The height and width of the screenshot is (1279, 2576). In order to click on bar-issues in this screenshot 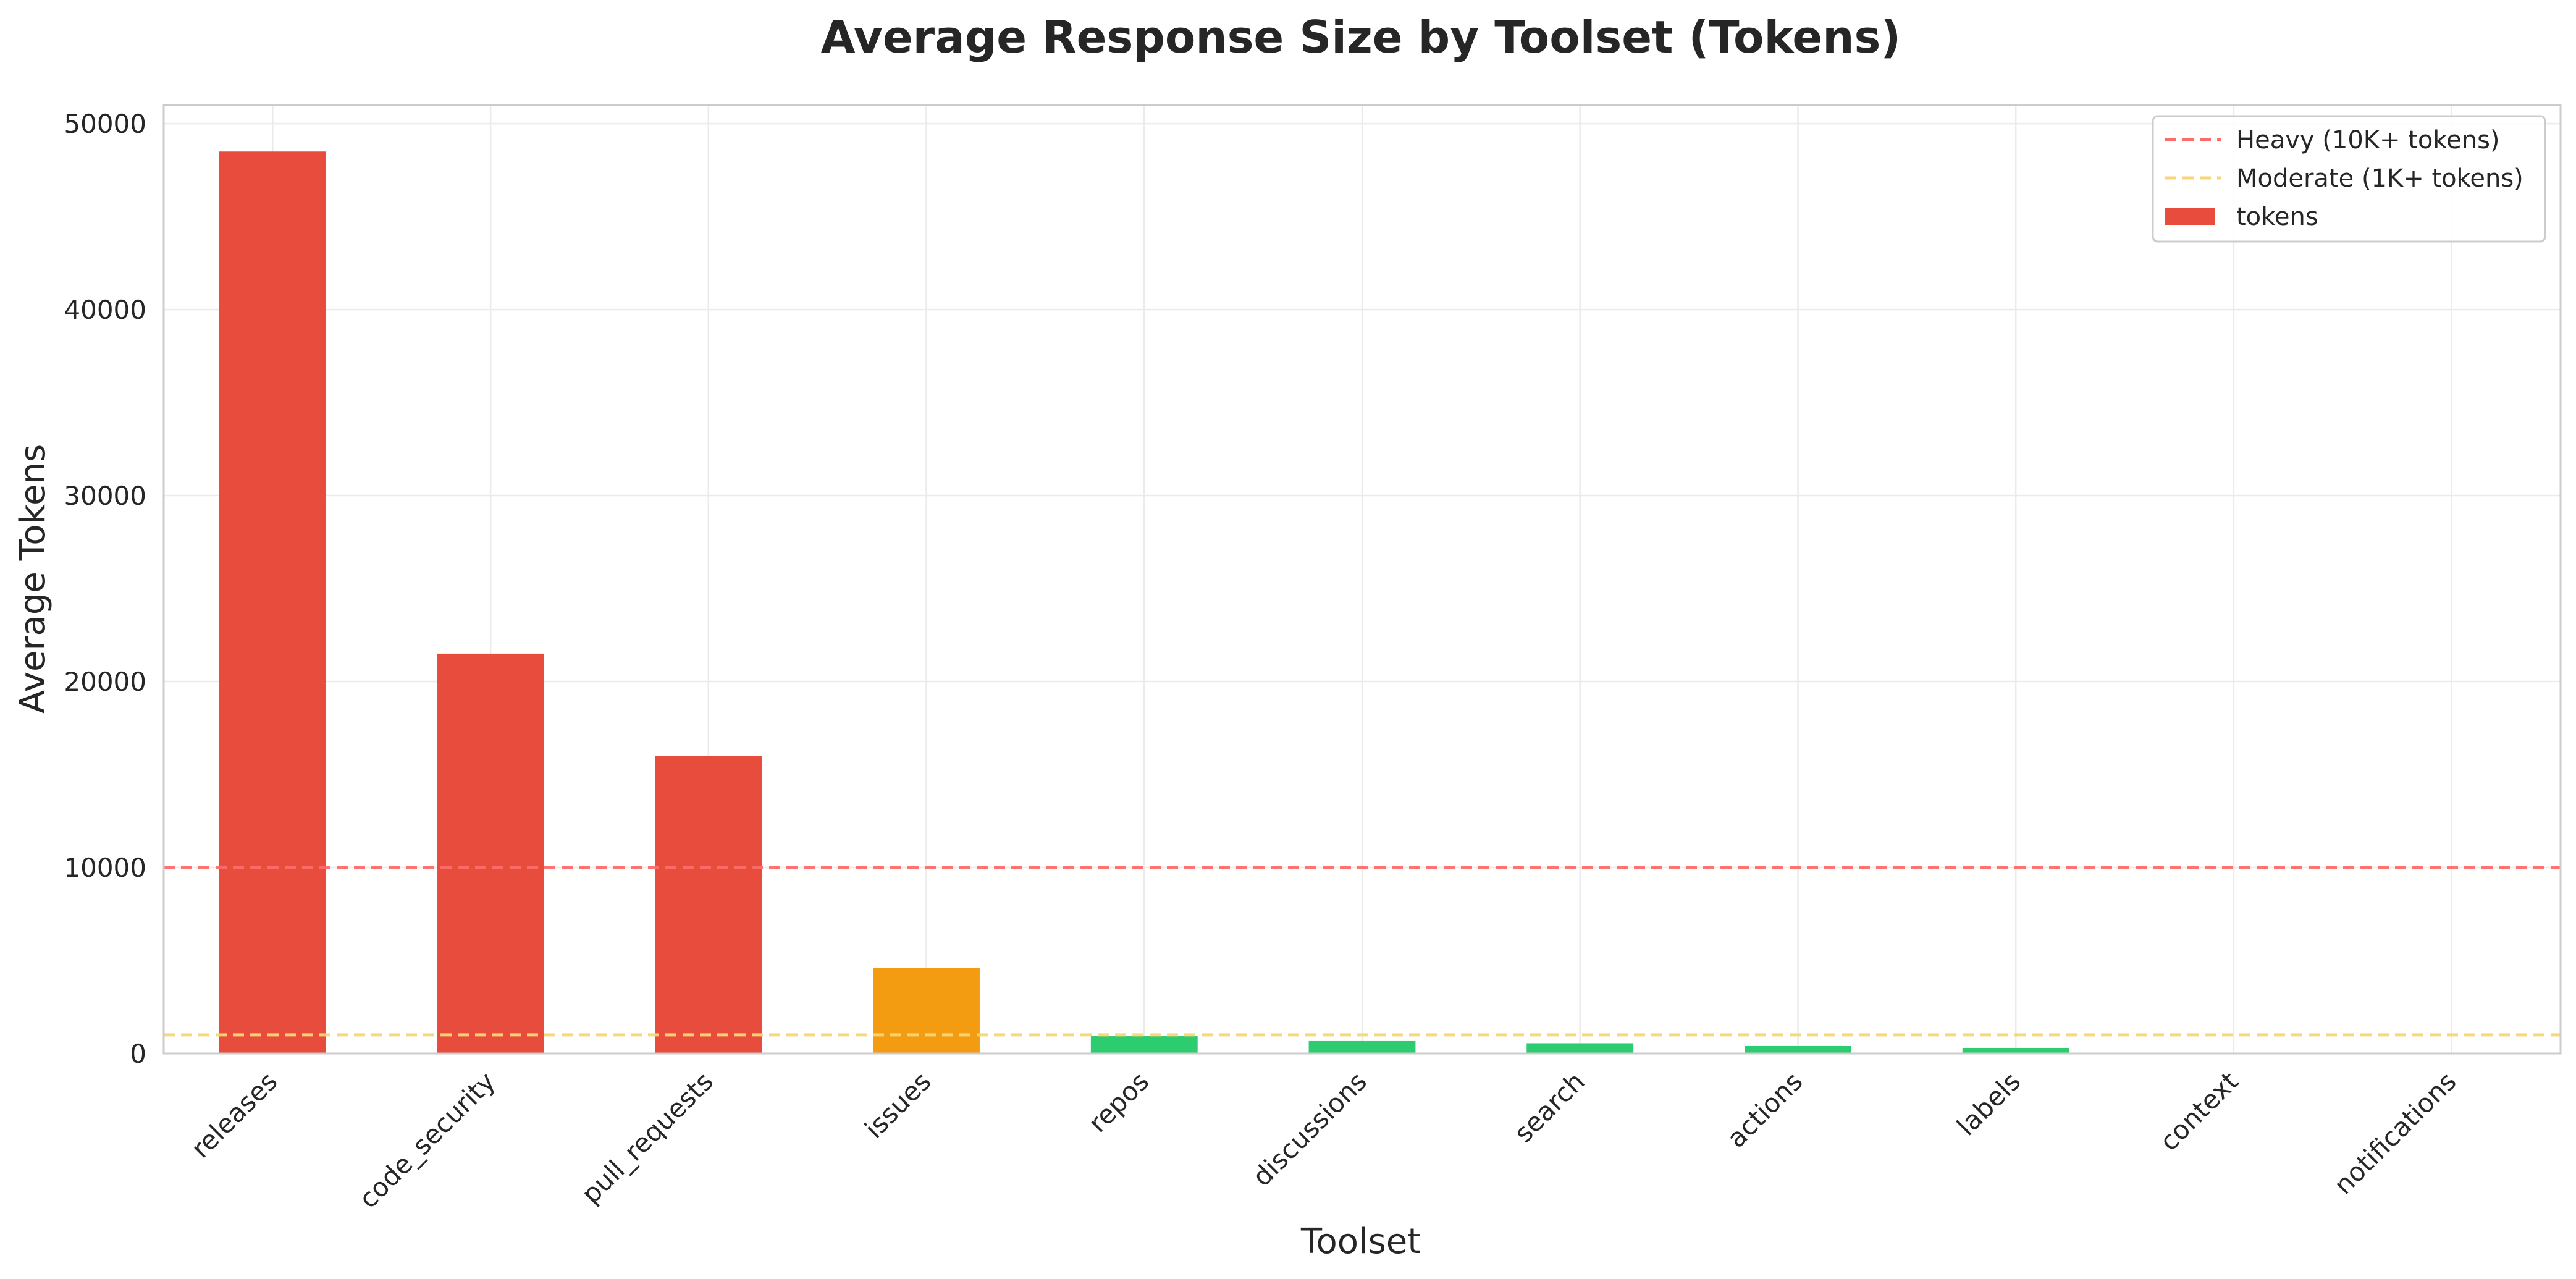, I will do `click(926, 1010)`.